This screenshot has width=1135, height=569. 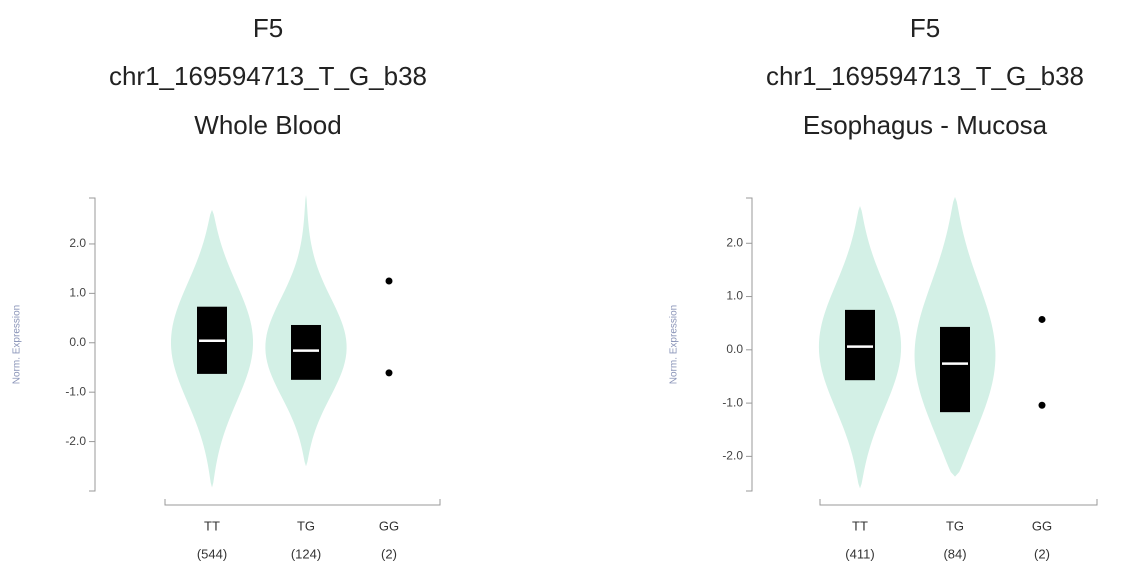 I want to click on sample-count: (84), so click(x=954, y=553).